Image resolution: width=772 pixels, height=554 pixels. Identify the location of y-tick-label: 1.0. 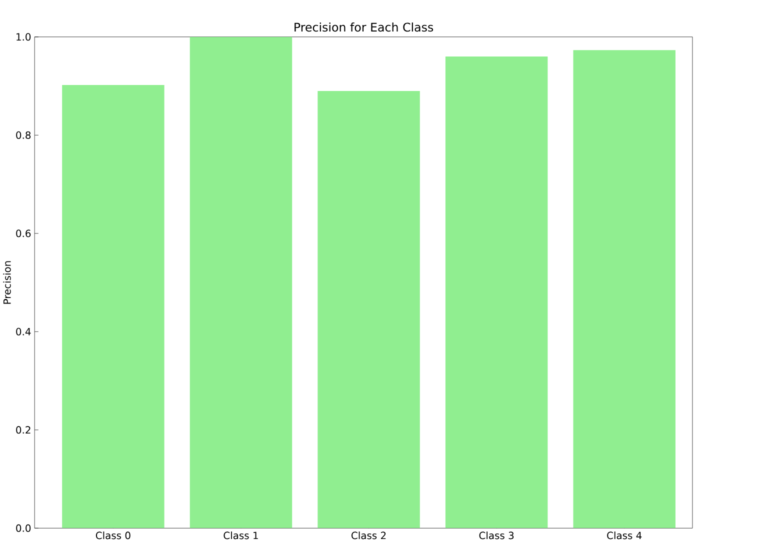
(23, 37).